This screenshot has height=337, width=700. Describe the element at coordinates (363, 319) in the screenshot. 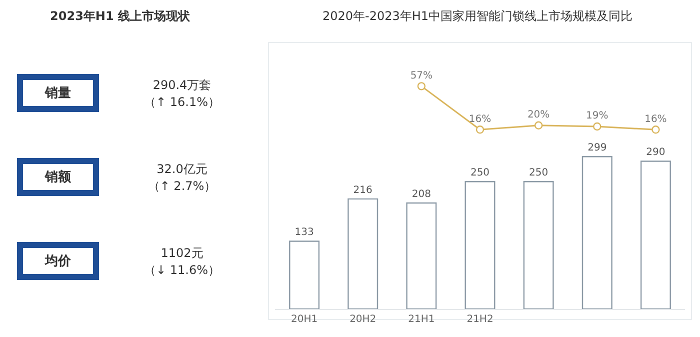

I see `x-tick-label: 20H2` at that location.